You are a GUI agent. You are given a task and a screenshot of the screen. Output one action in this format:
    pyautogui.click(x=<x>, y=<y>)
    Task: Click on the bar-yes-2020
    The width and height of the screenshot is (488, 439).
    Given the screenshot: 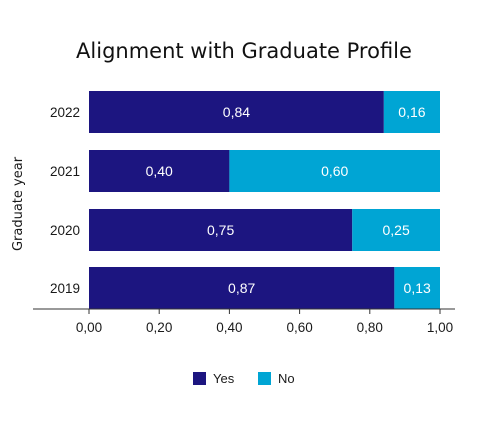 What is the action you would take?
    pyautogui.click(x=221, y=230)
    